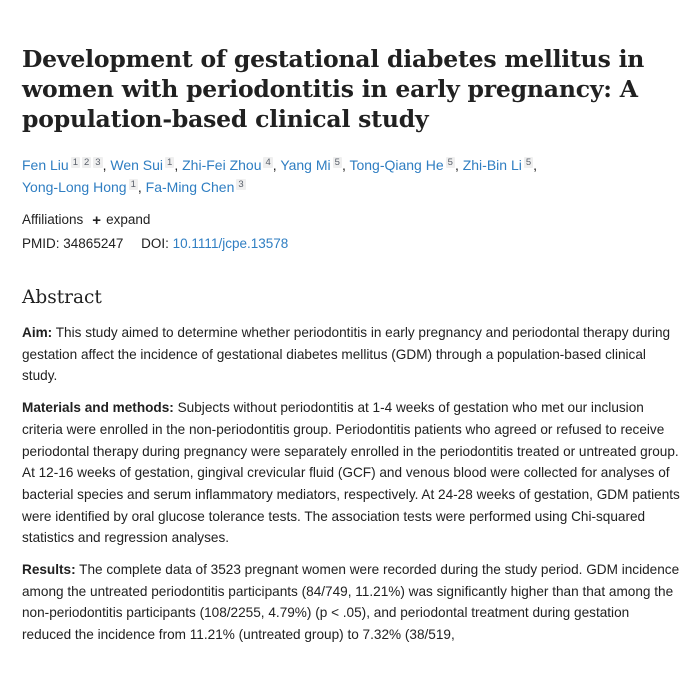  I want to click on author-link: Fen Liu, so click(45, 165).